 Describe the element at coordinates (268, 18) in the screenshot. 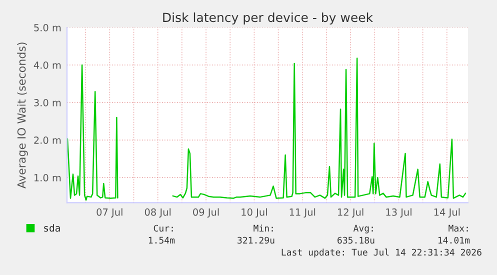

I see `chart-title: Disk latency per device - by week` at that location.